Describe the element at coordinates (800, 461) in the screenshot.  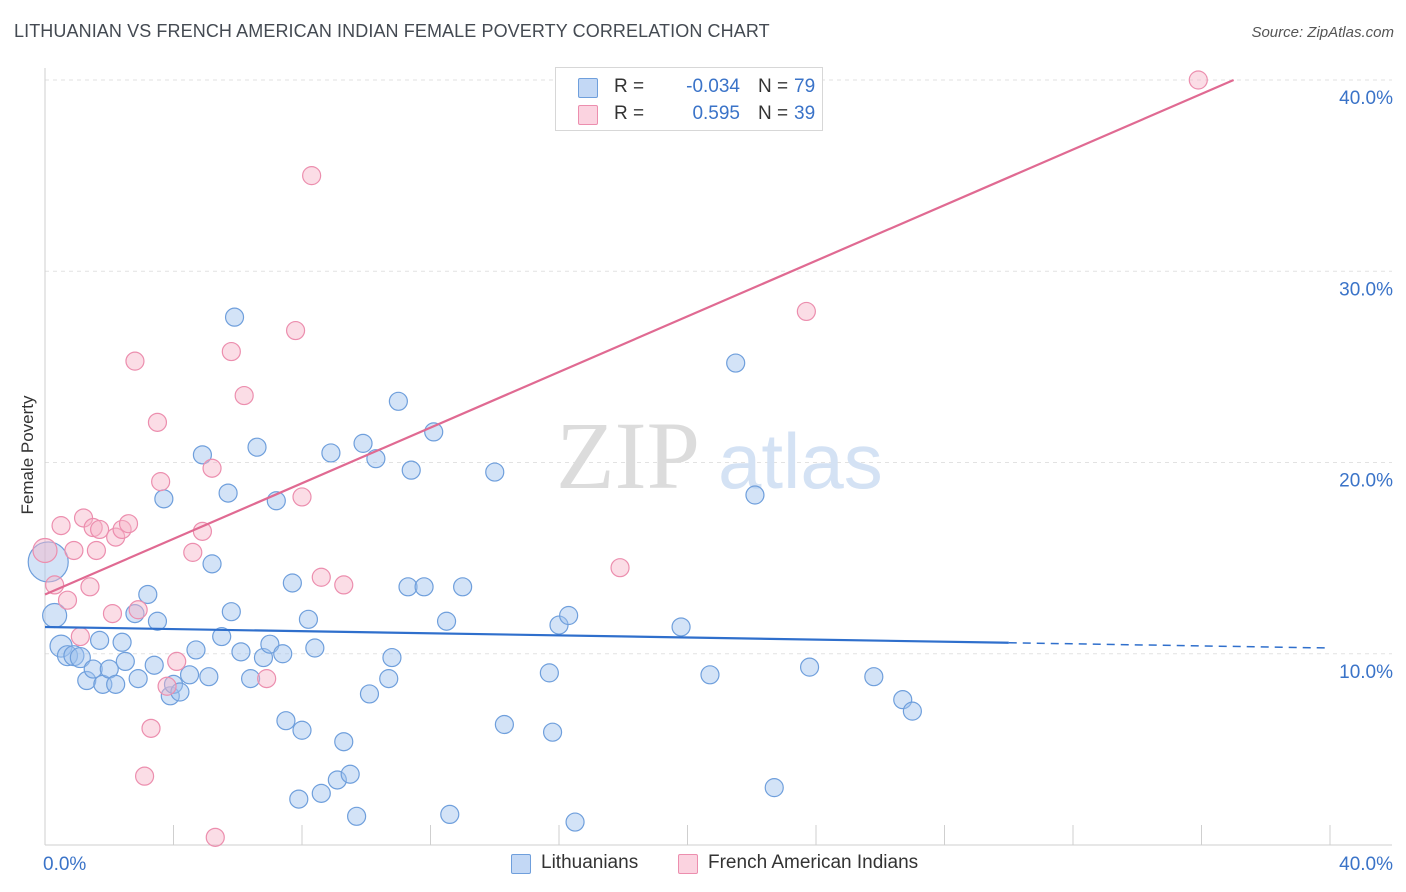
I see `watermark-atlas: atlas` at that location.